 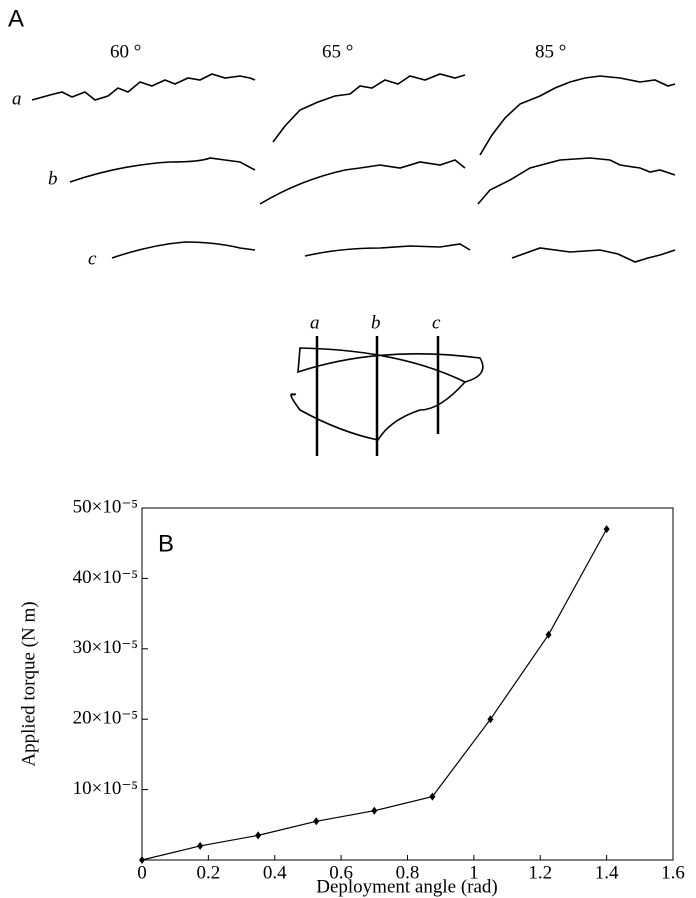 I want to click on x-tick-label: 0.8, so click(x=408, y=872).